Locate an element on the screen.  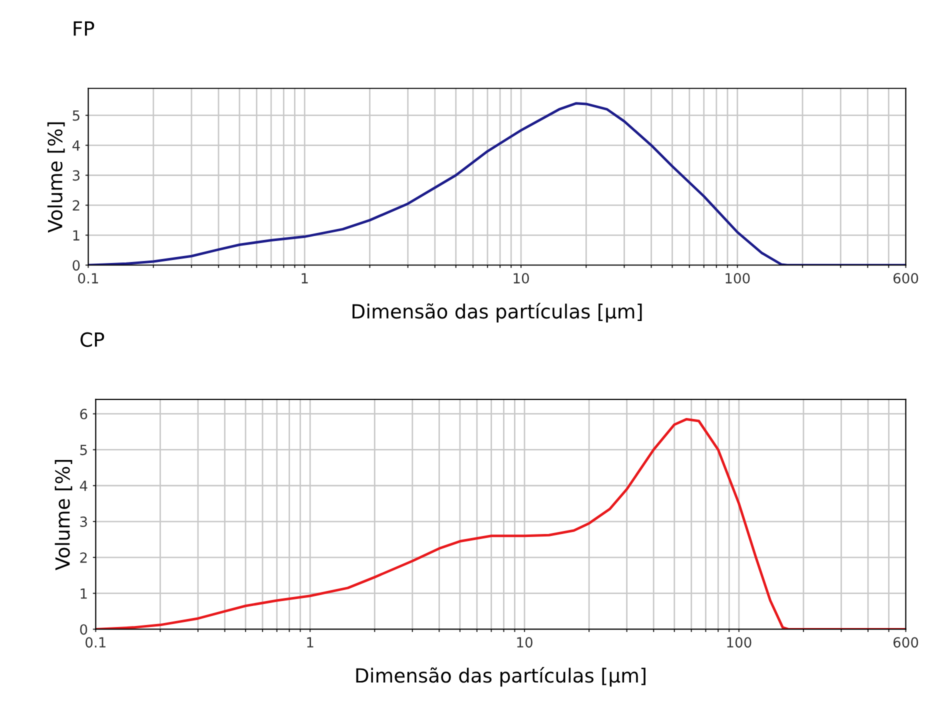
chart-title: FP is located at coordinates (84, 28).